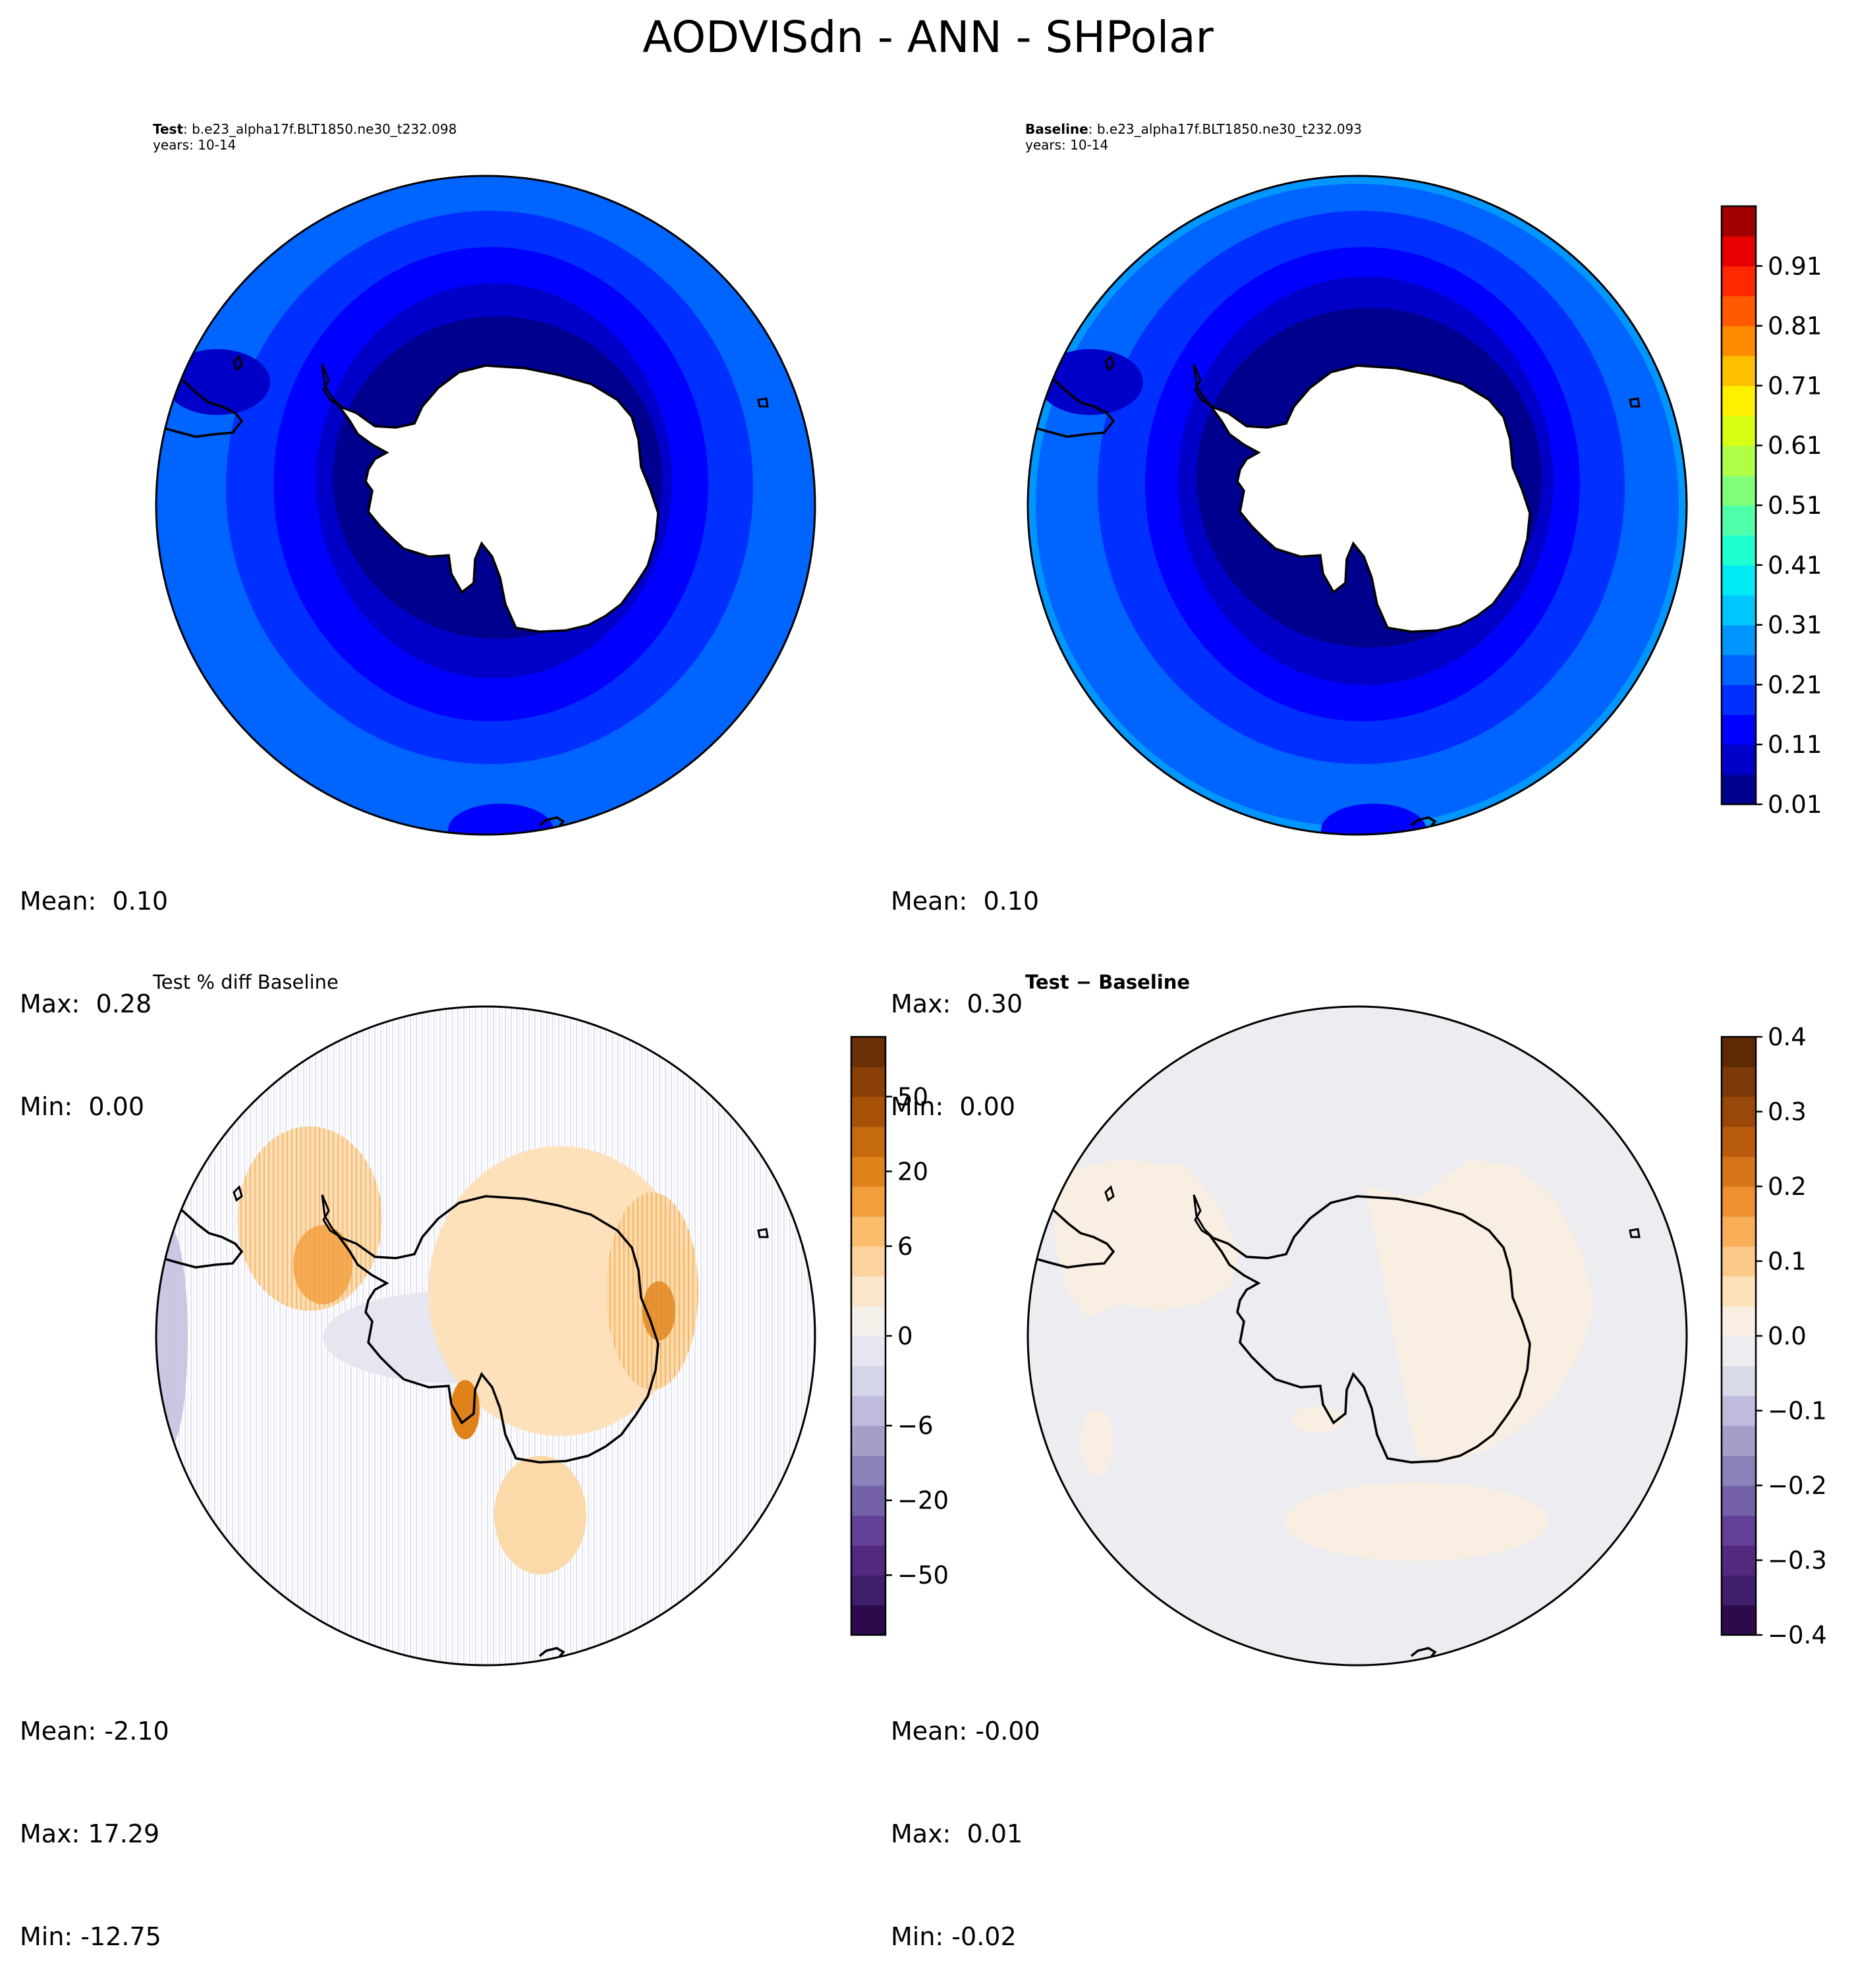 The image size is (1856, 1988). I want to click on colorbar-top-tick-label-3: 0.31, so click(1795, 625).